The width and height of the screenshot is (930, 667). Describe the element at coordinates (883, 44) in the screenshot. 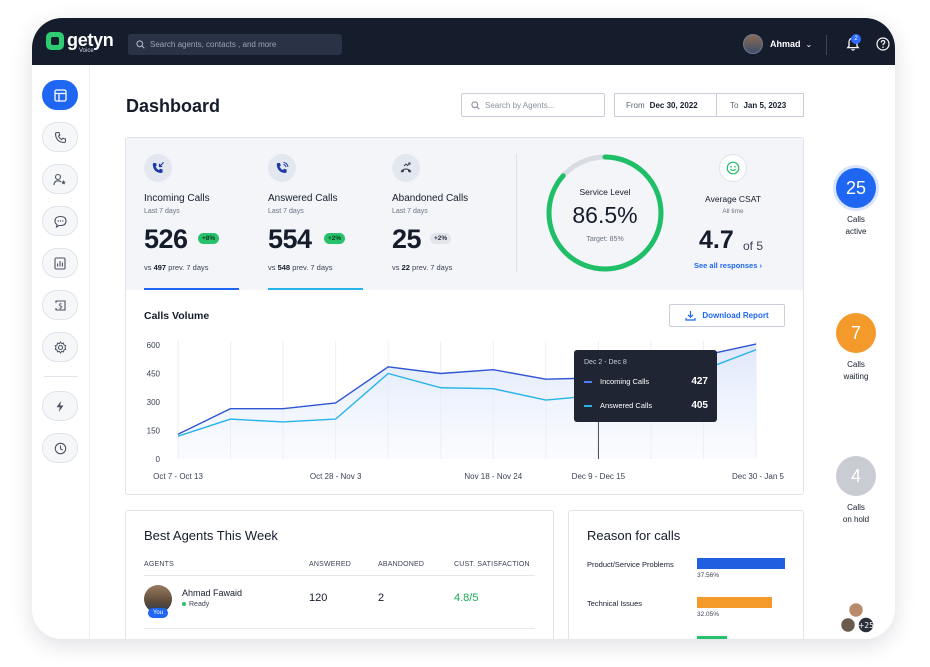

I see `help-icon` at that location.